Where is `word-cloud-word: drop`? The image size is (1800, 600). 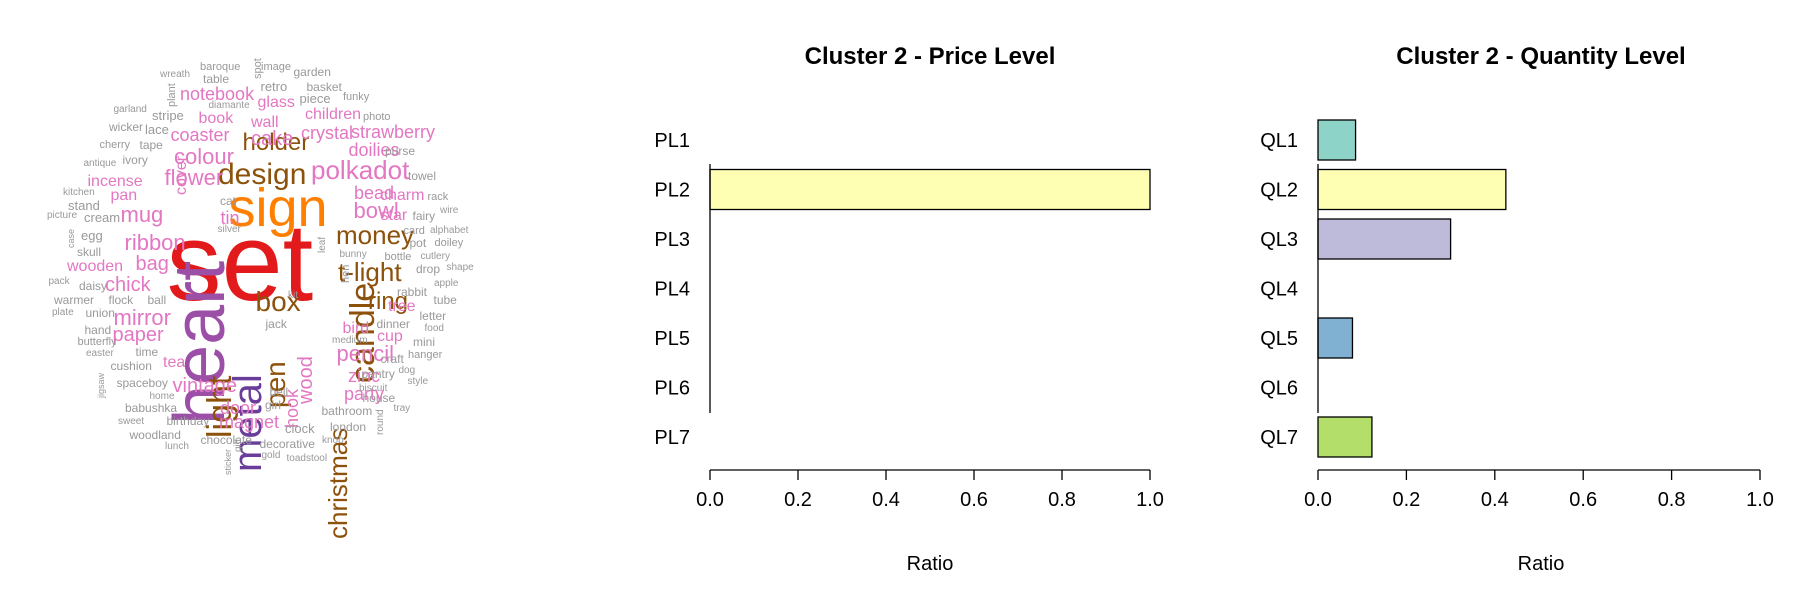
word-cloud-word: drop is located at coordinates (428, 269).